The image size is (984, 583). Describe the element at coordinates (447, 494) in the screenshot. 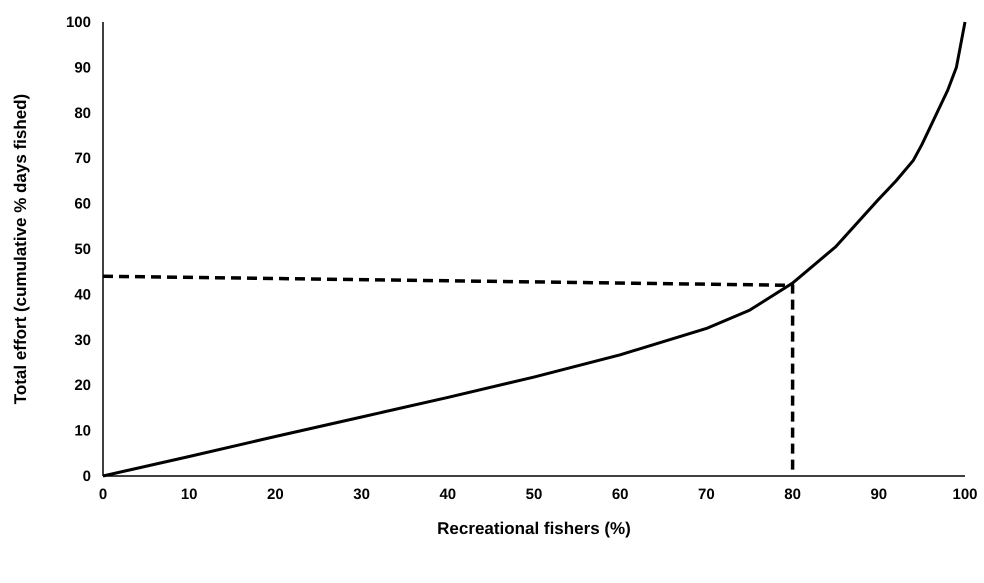

I see `x-tick-label: 40` at that location.